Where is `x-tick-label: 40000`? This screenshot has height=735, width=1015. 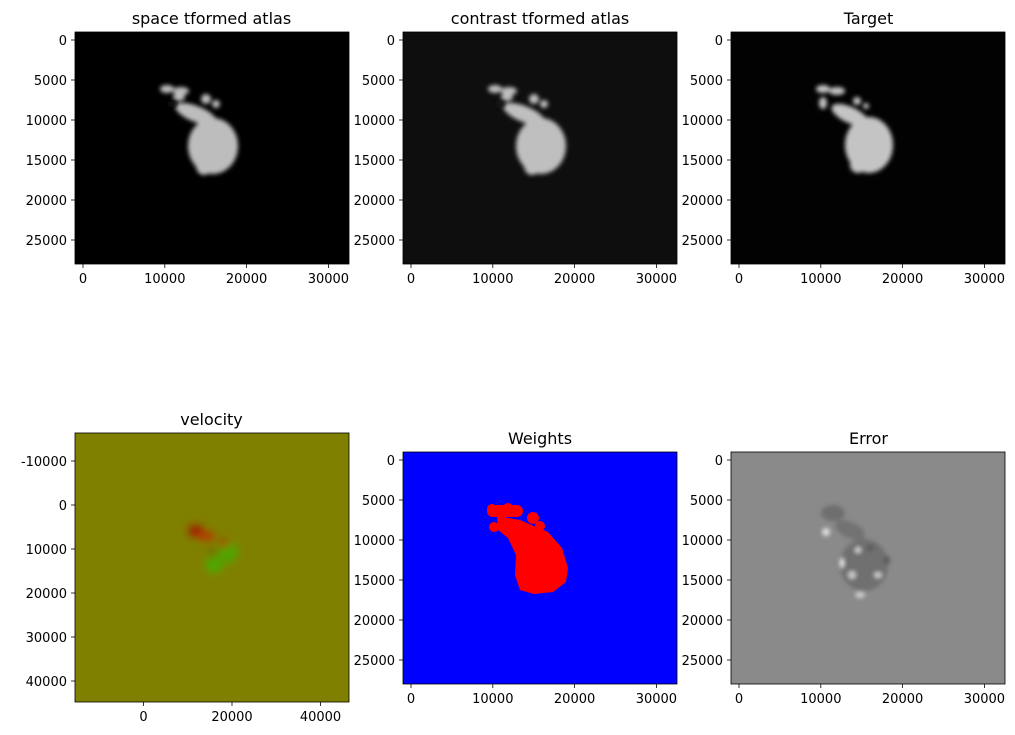
x-tick-label: 40000 is located at coordinates (320, 717).